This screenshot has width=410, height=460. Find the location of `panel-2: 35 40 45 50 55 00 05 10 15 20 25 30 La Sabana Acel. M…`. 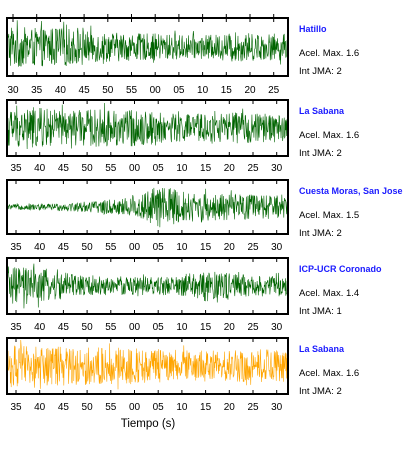

panel-2: 35 40 45 50 55 00 05 10 15 20 25 30 La Sabana Acel. M… is located at coordinates (182, 136).